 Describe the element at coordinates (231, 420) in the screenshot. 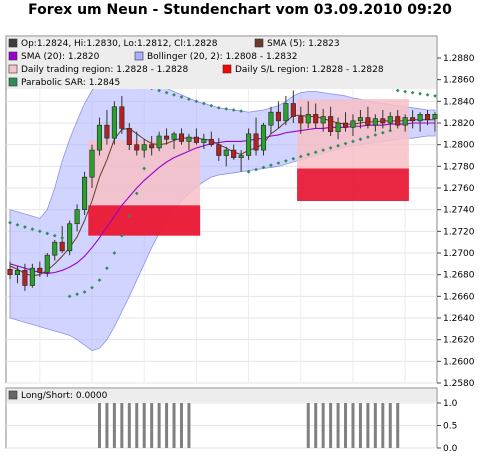

I see `long-short-panel: 1.0 0.5 0.0 Long/Short: 0.0000` at that location.